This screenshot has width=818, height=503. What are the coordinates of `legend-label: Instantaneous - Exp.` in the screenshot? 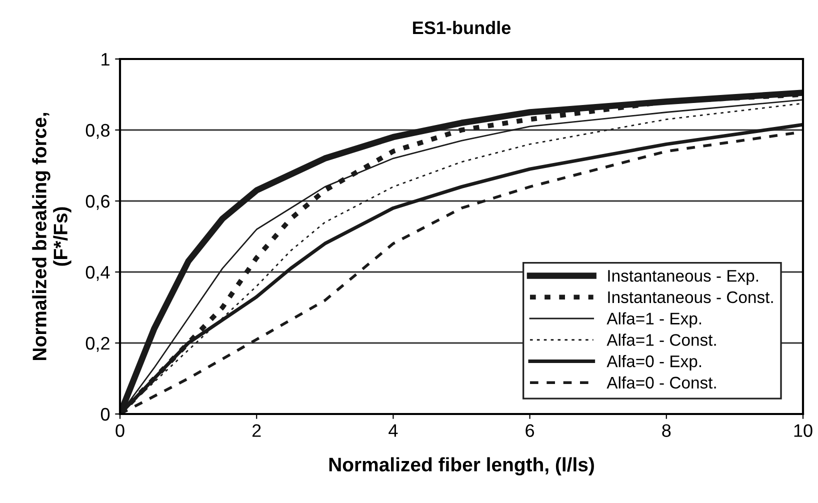 It's located at (683, 278).